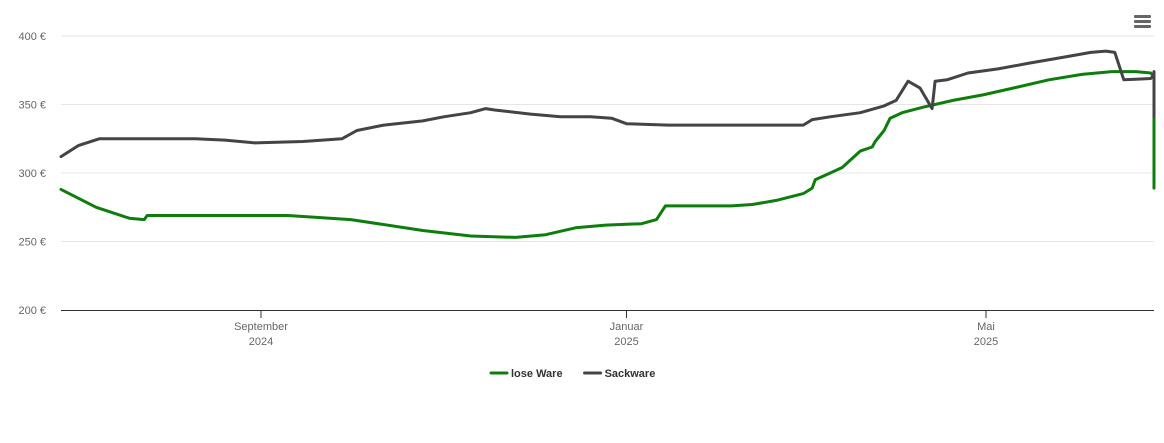  I want to click on y-tick-label: 350 €, so click(32, 106).